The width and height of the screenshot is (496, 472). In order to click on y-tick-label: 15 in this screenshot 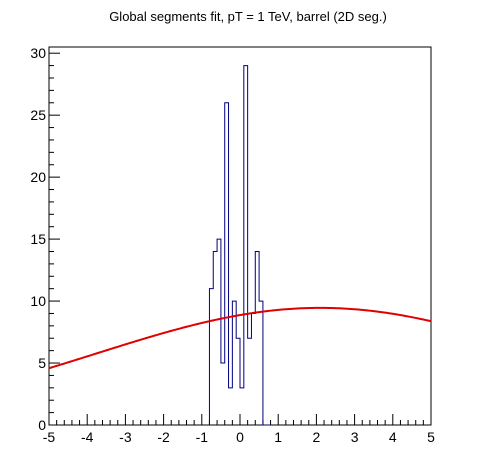, I will do `click(38, 239)`.